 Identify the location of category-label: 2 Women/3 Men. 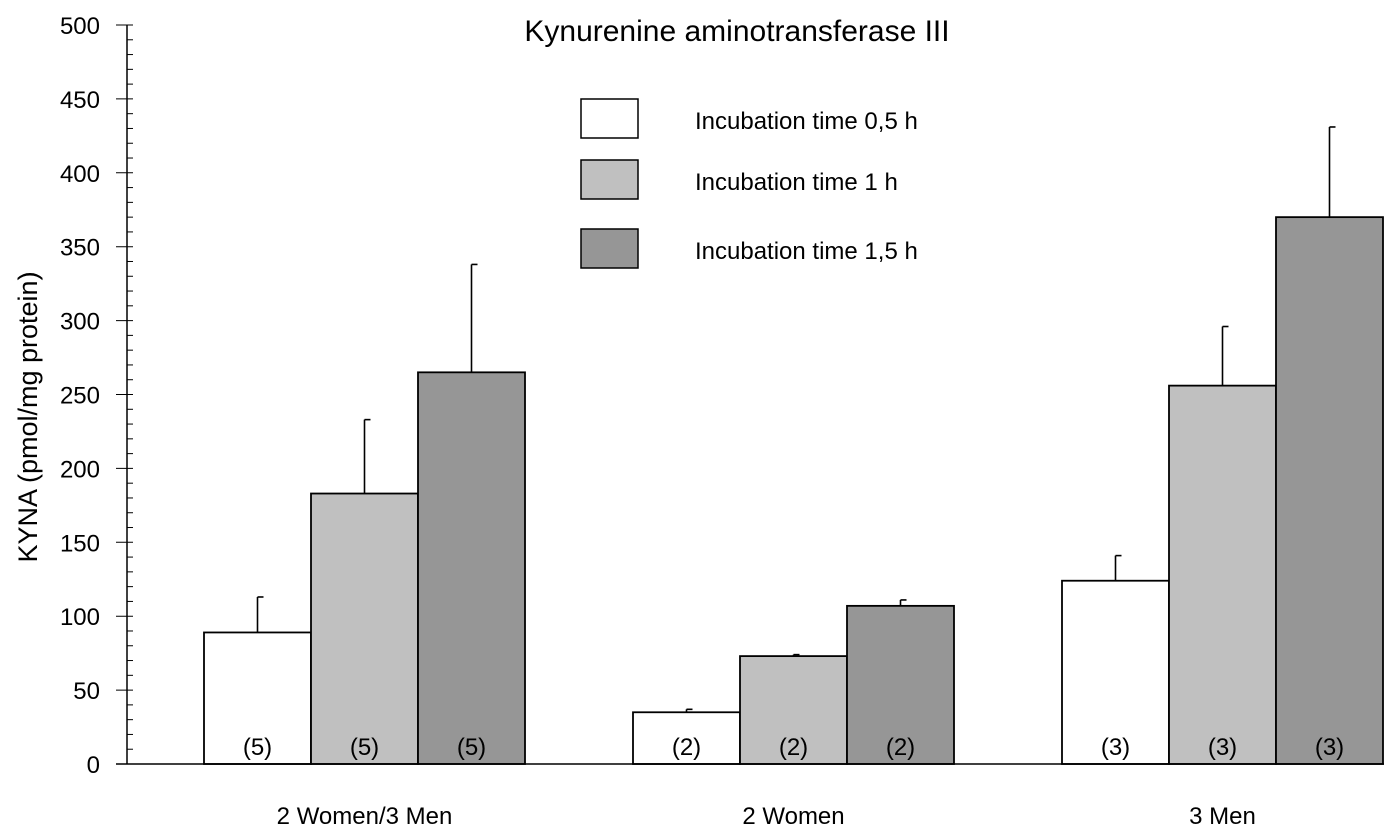
(365, 816).